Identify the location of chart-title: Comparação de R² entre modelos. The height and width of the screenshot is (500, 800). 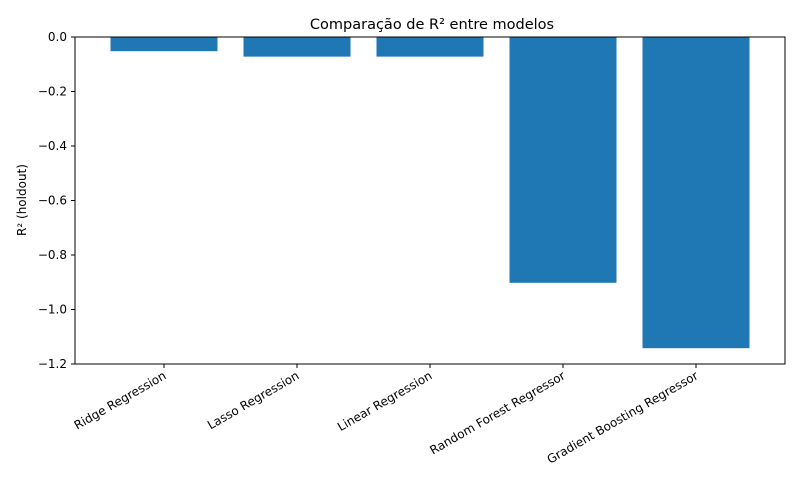
(432, 25).